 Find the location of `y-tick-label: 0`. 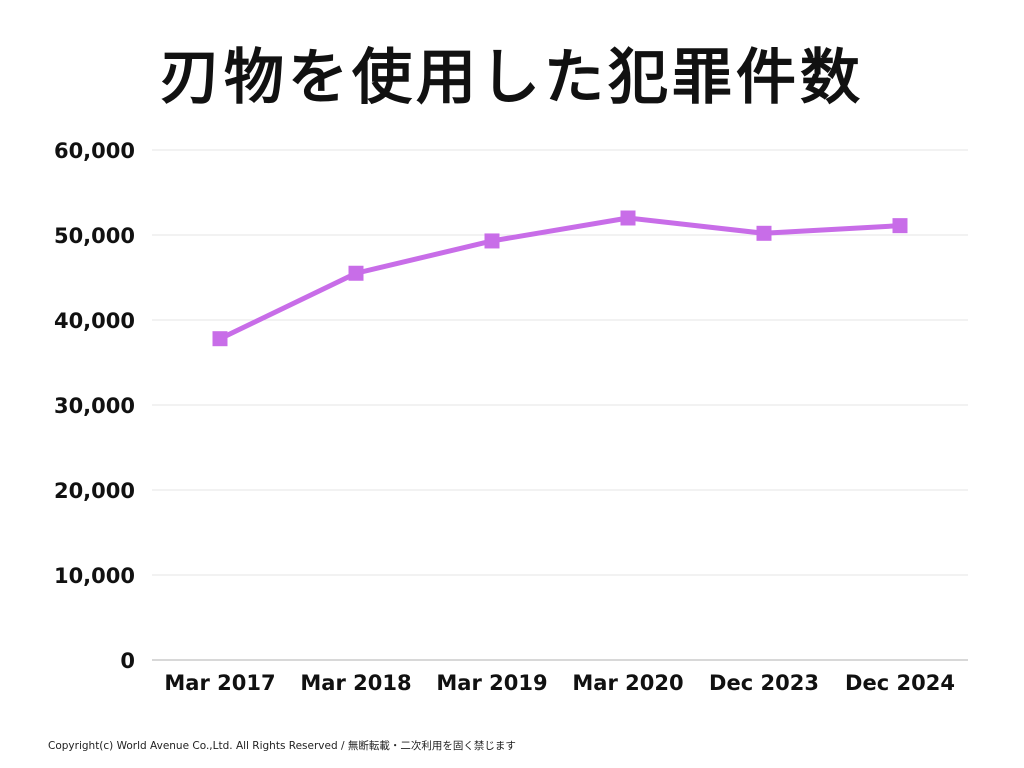

y-tick-label: 0 is located at coordinates (127, 661).